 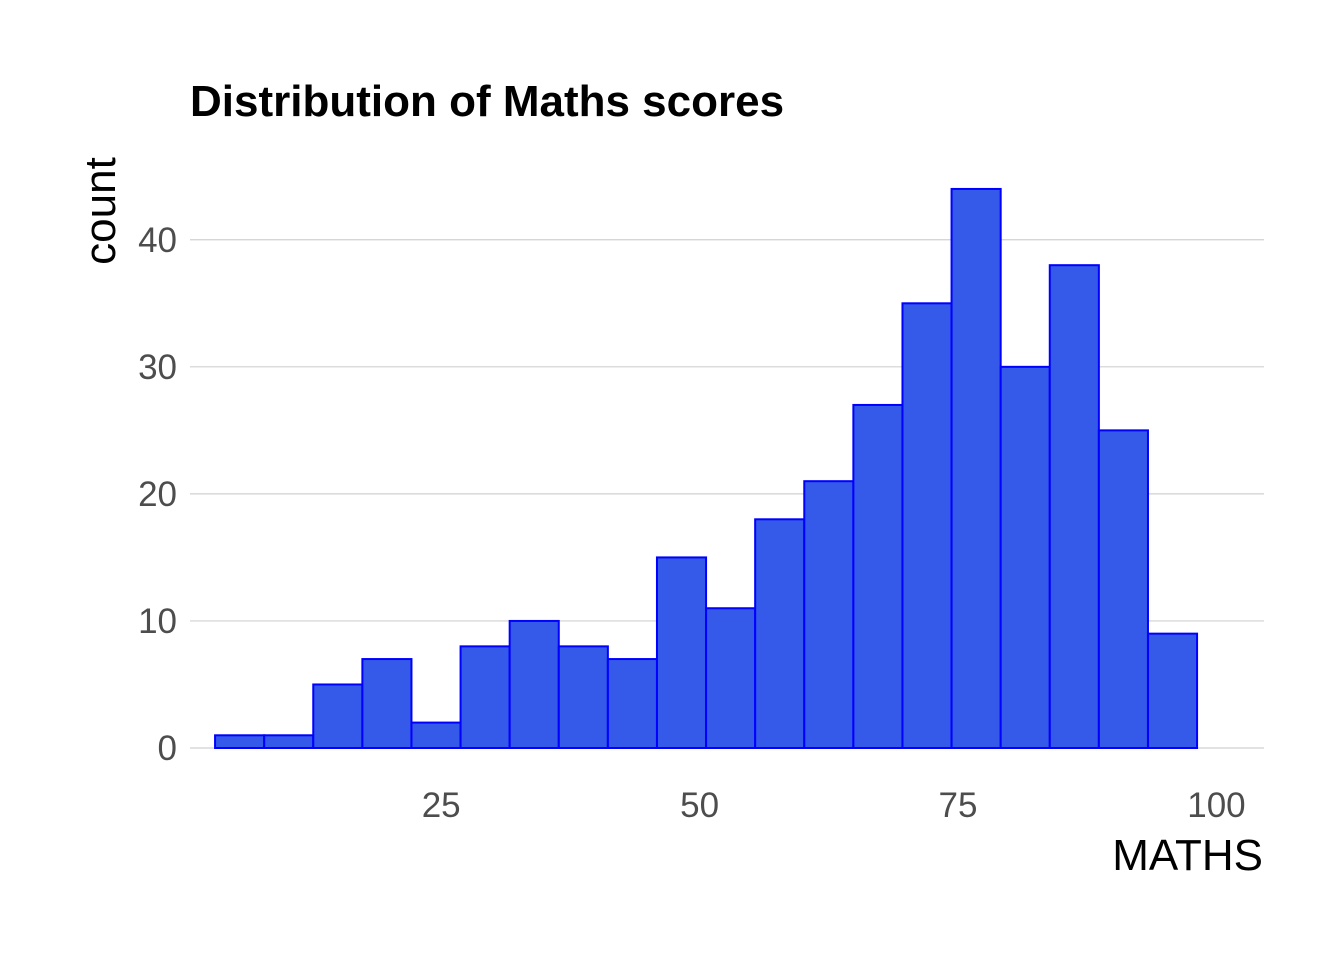 I want to click on y-tick-label-20: 20, so click(x=157, y=494).